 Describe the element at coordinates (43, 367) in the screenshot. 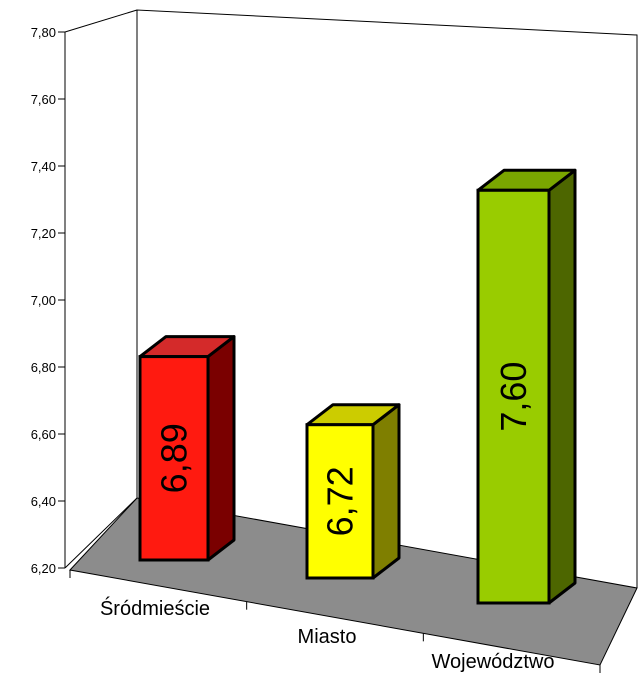

I see `y-tick-label: 6,80` at that location.